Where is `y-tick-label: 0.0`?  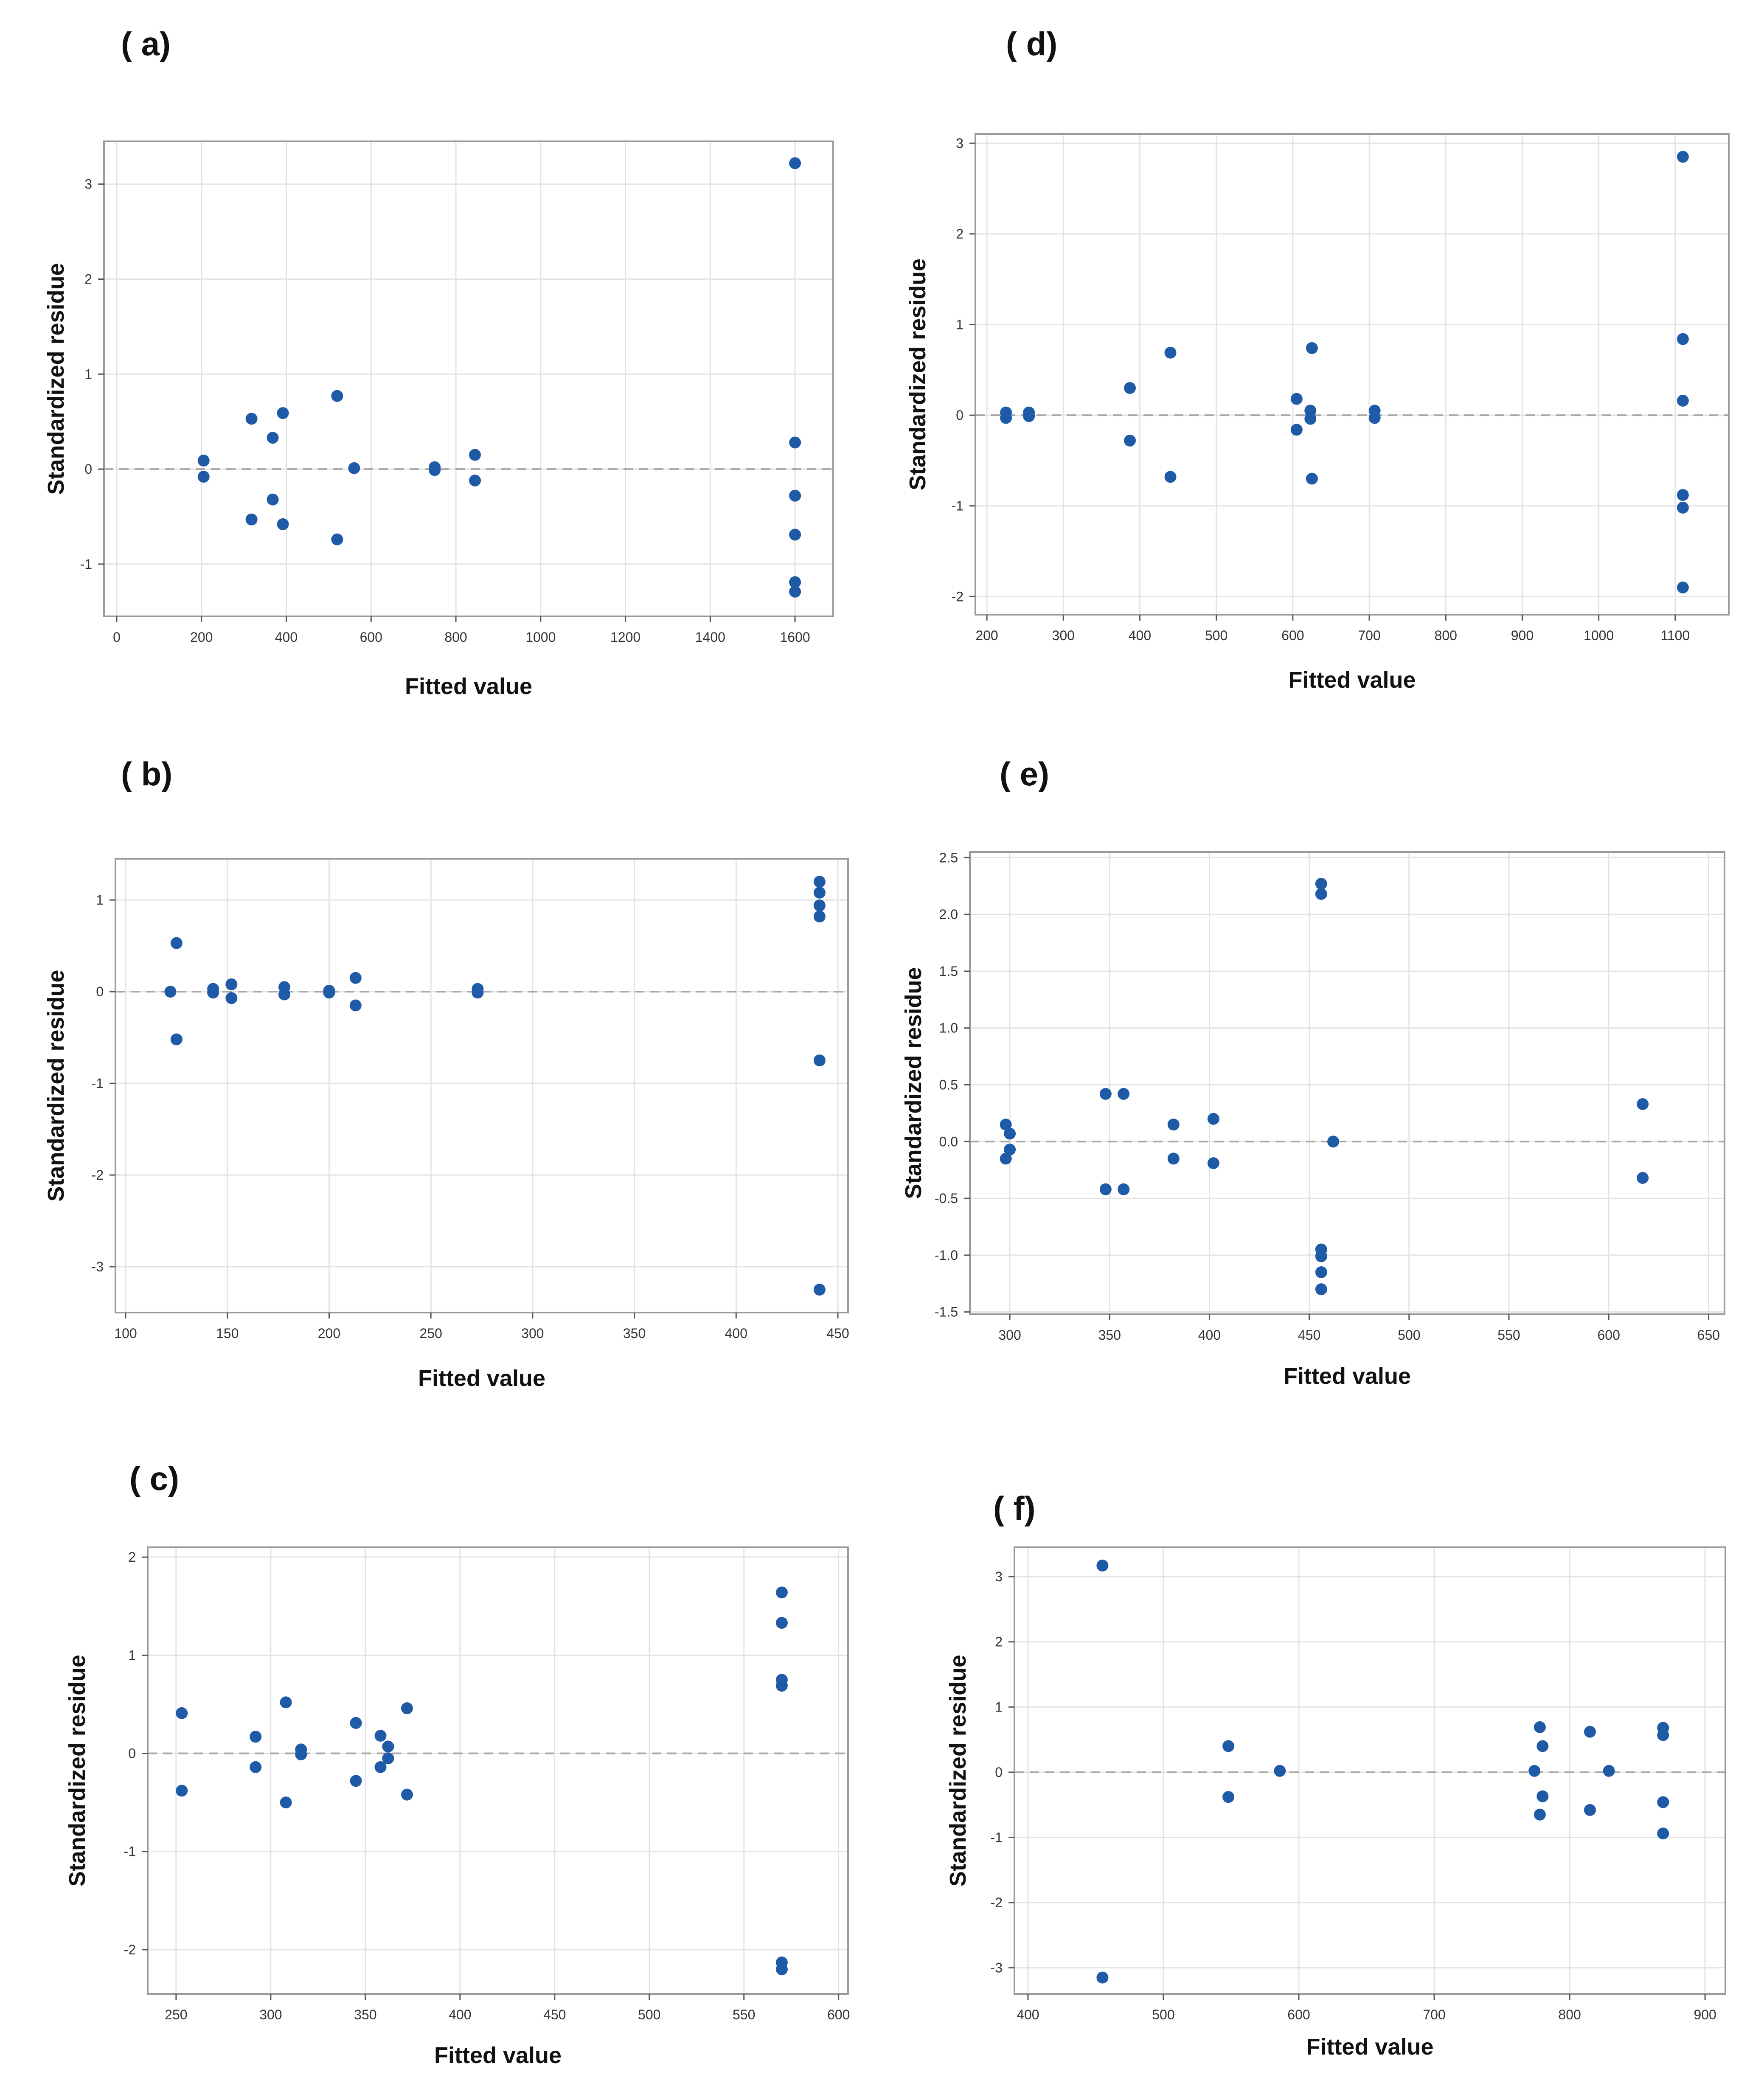 y-tick-label: 0.0 is located at coordinates (948, 1141).